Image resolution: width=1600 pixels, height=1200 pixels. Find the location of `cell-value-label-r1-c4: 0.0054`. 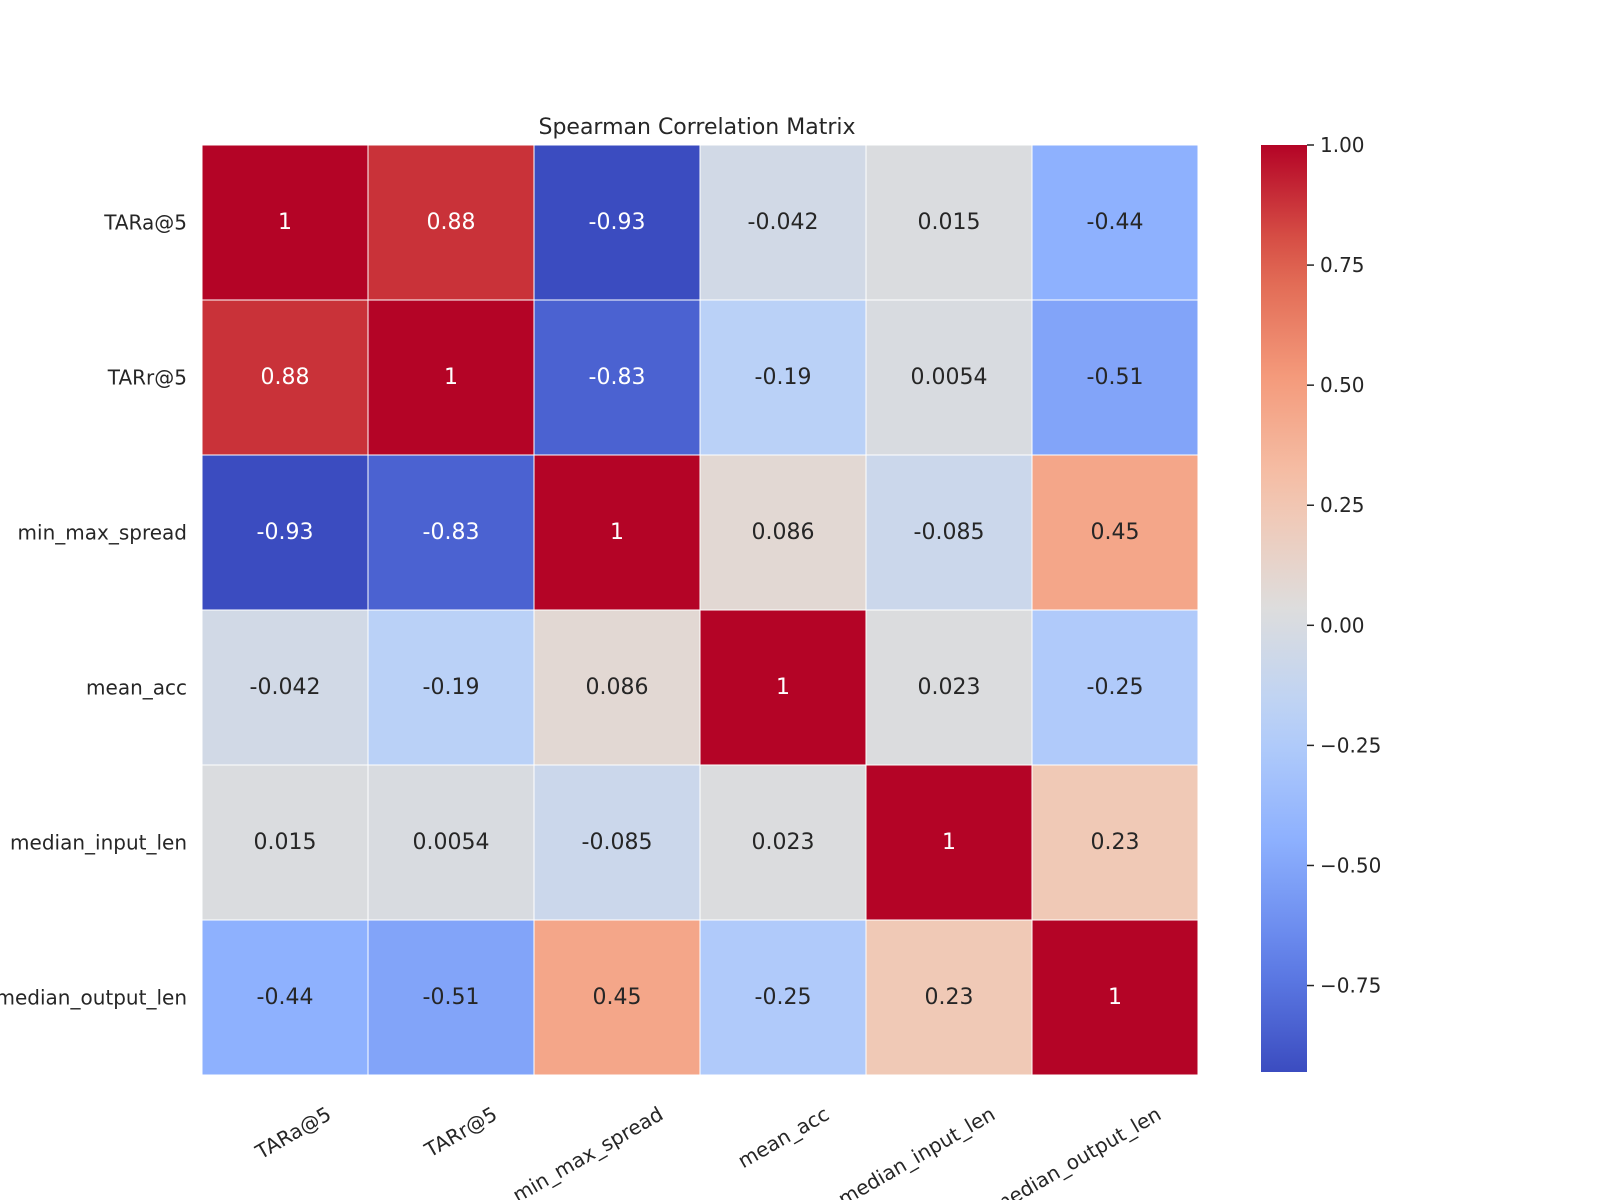

cell-value-label-r1-c4: 0.0054 is located at coordinates (949, 377).